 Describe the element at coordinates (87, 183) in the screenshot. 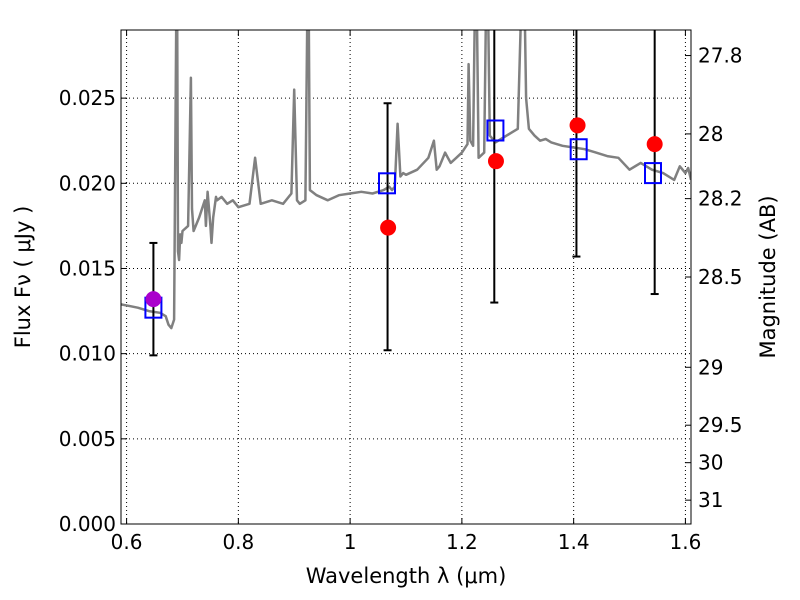

I see `y-tick-label: 0.020` at that location.